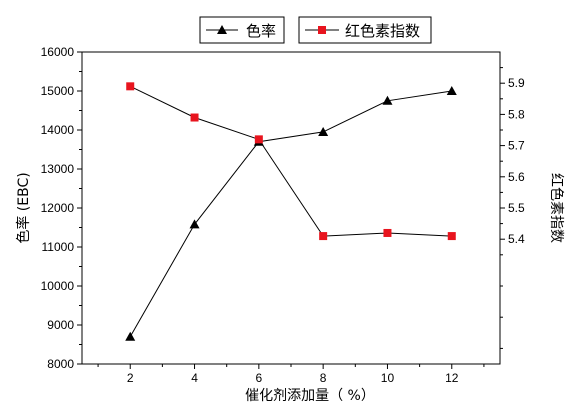 Image resolution: width=576 pixels, height=413 pixels. What do you see at coordinates (323, 378) in the screenshot?
I see `x-tick-label: 8` at bounding box center [323, 378].